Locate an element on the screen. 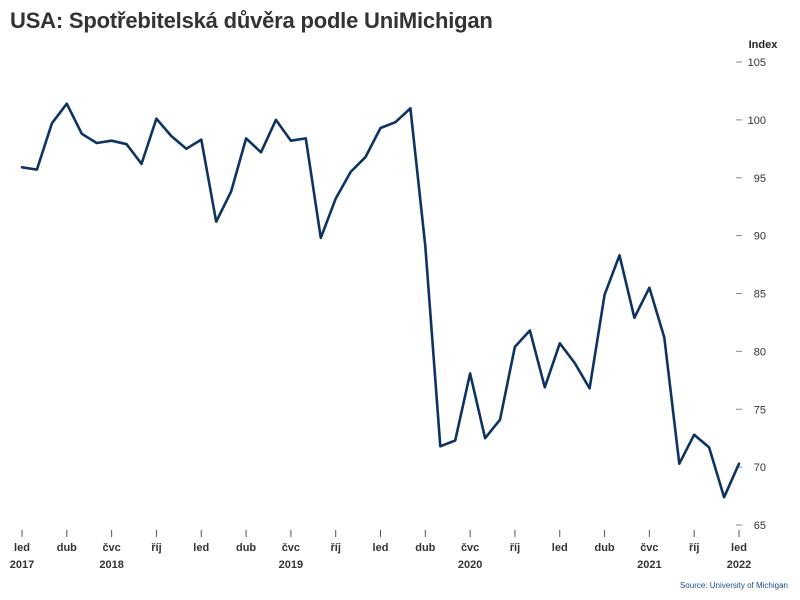 This screenshot has height=600, width=800. x-tick-label-year: 2017 is located at coordinates (22, 565).